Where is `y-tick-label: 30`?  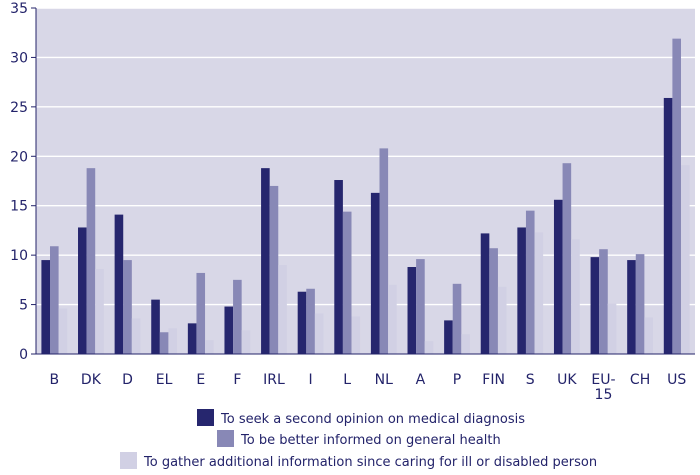 y-tick-label: 30 is located at coordinates (19, 58).